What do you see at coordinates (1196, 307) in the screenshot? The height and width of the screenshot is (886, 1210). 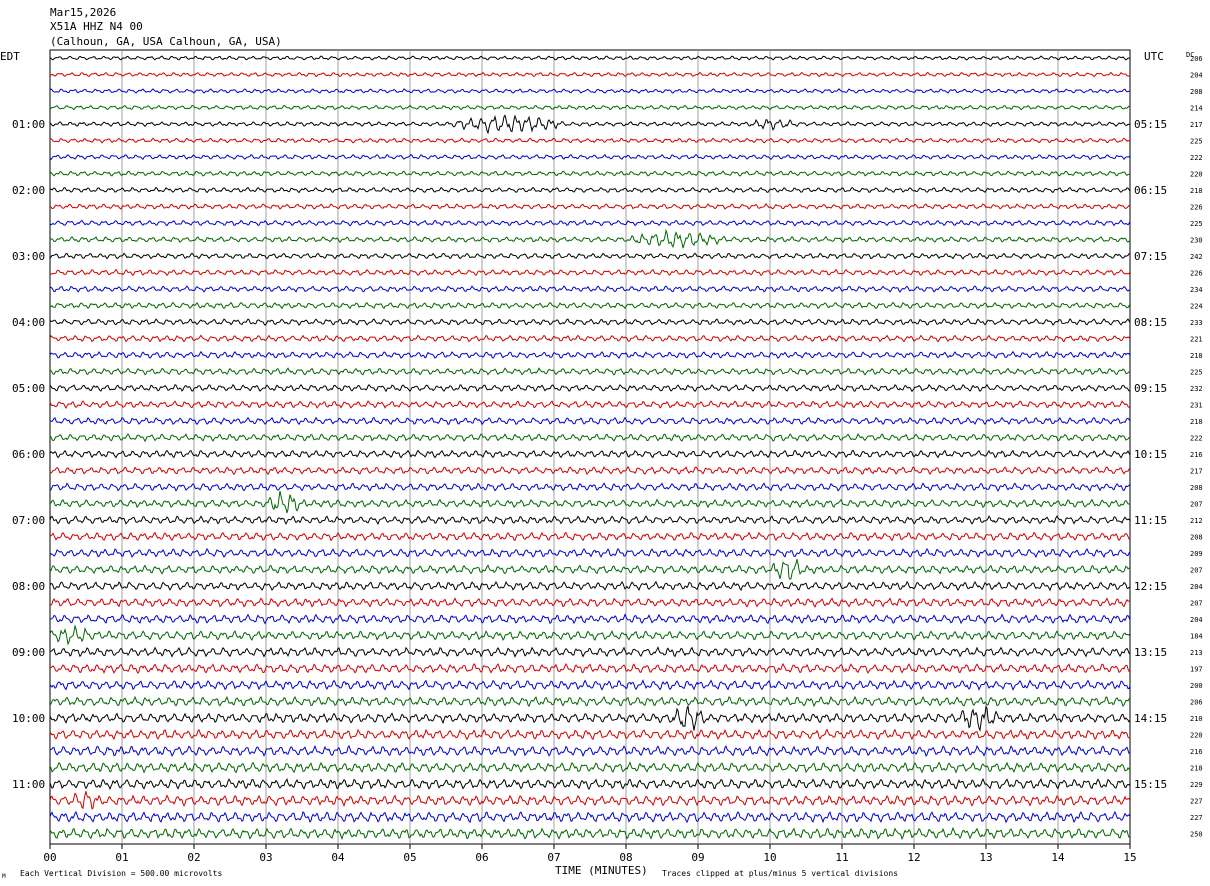 I see `dc-offset-label: 224` at bounding box center [1196, 307].